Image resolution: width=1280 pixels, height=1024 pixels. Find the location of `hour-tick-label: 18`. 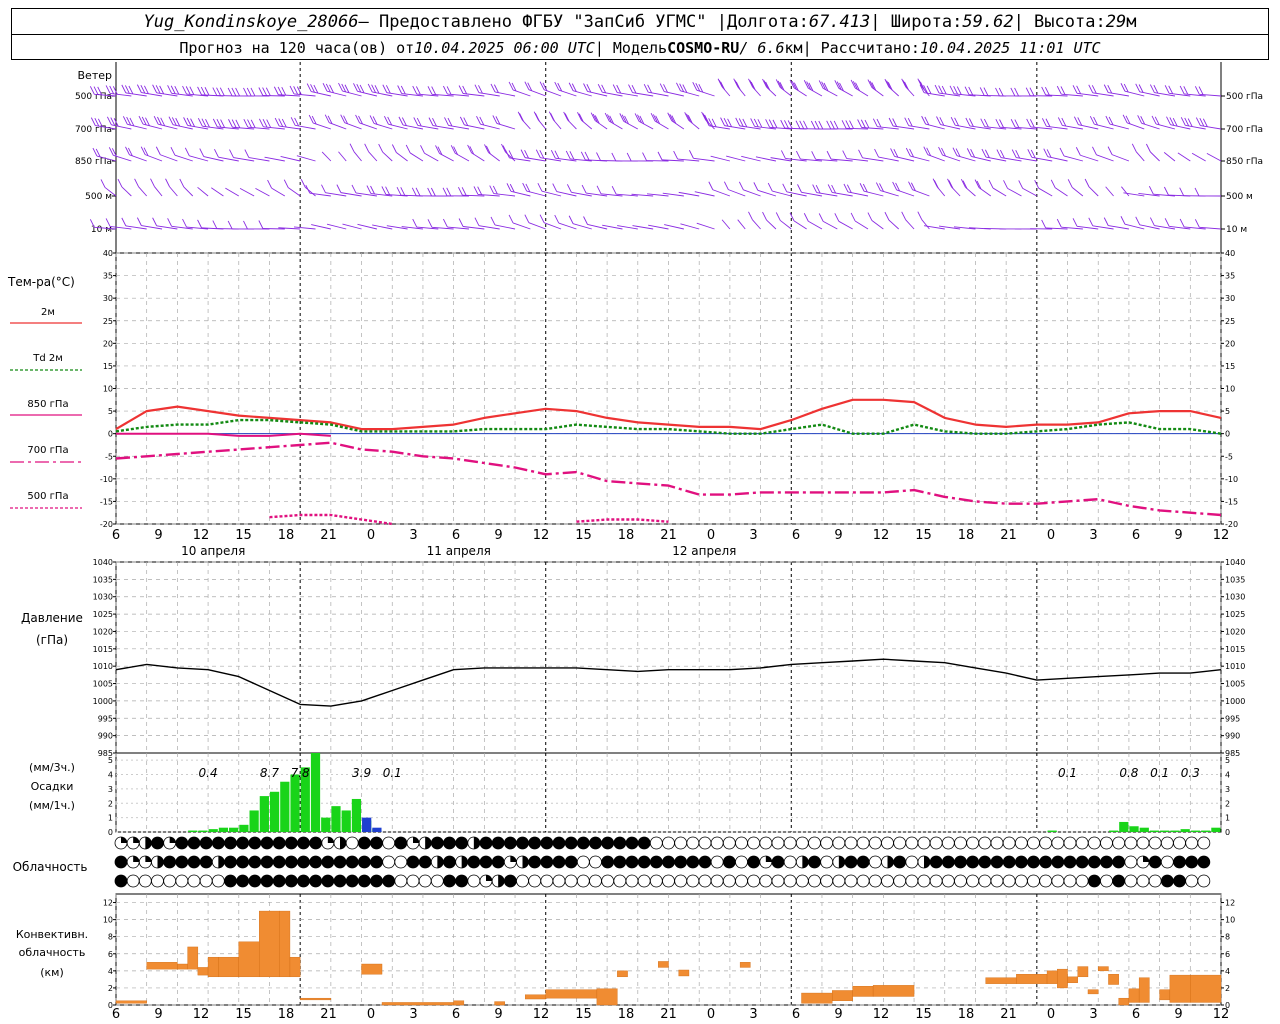

hour-tick-label: 18 is located at coordinates (626, 535).